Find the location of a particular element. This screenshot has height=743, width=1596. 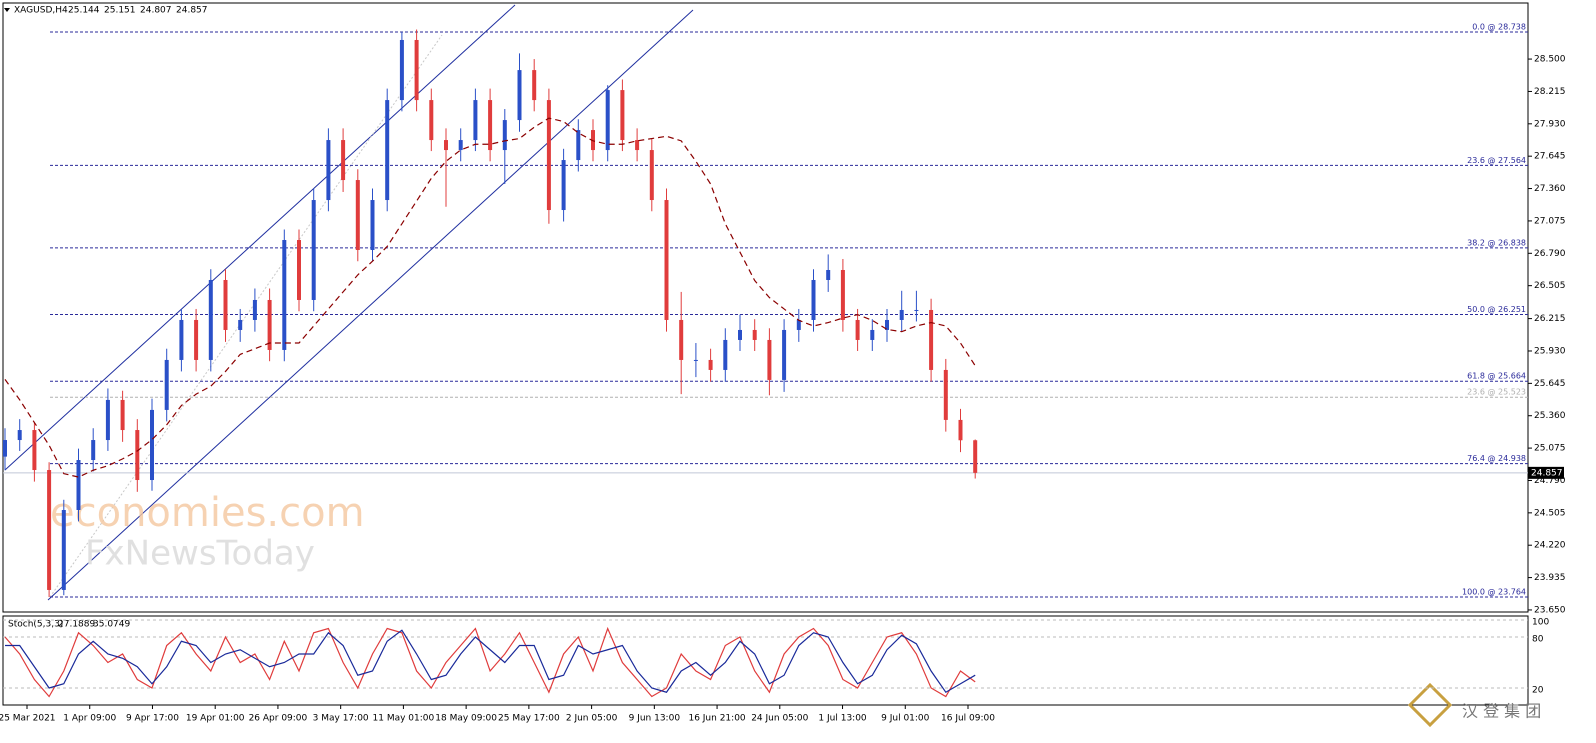

y-tick-label: 27.075 is located at coordinates (1550, 221).